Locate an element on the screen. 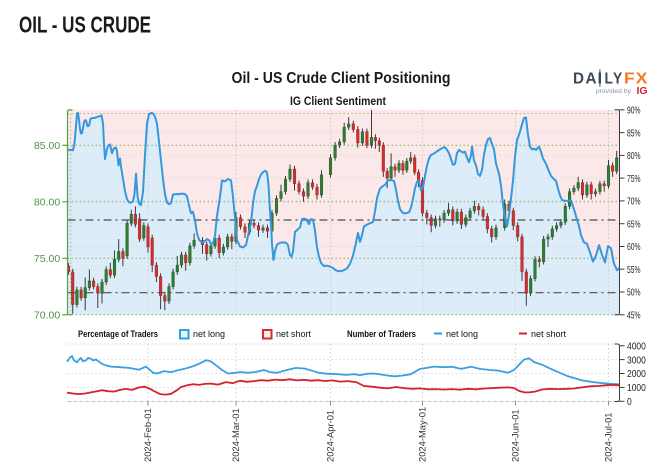 The width and height of the screenshot is (670, 467). svg-text: 50% is located at coordinates (634, 293).